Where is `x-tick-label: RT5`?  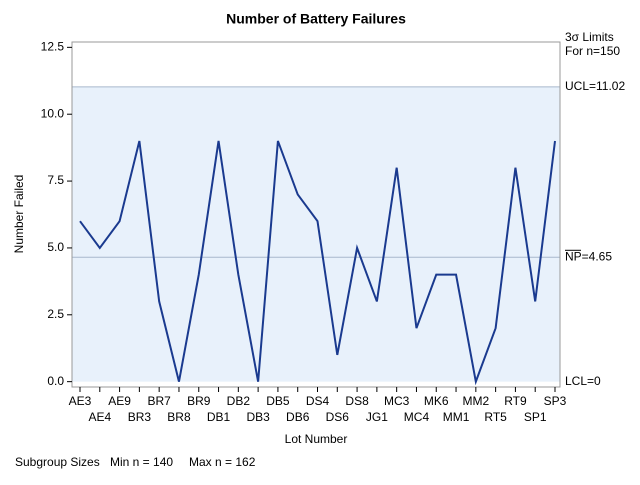 x-tick-label: RT5 is located at coordinates (495, 417).